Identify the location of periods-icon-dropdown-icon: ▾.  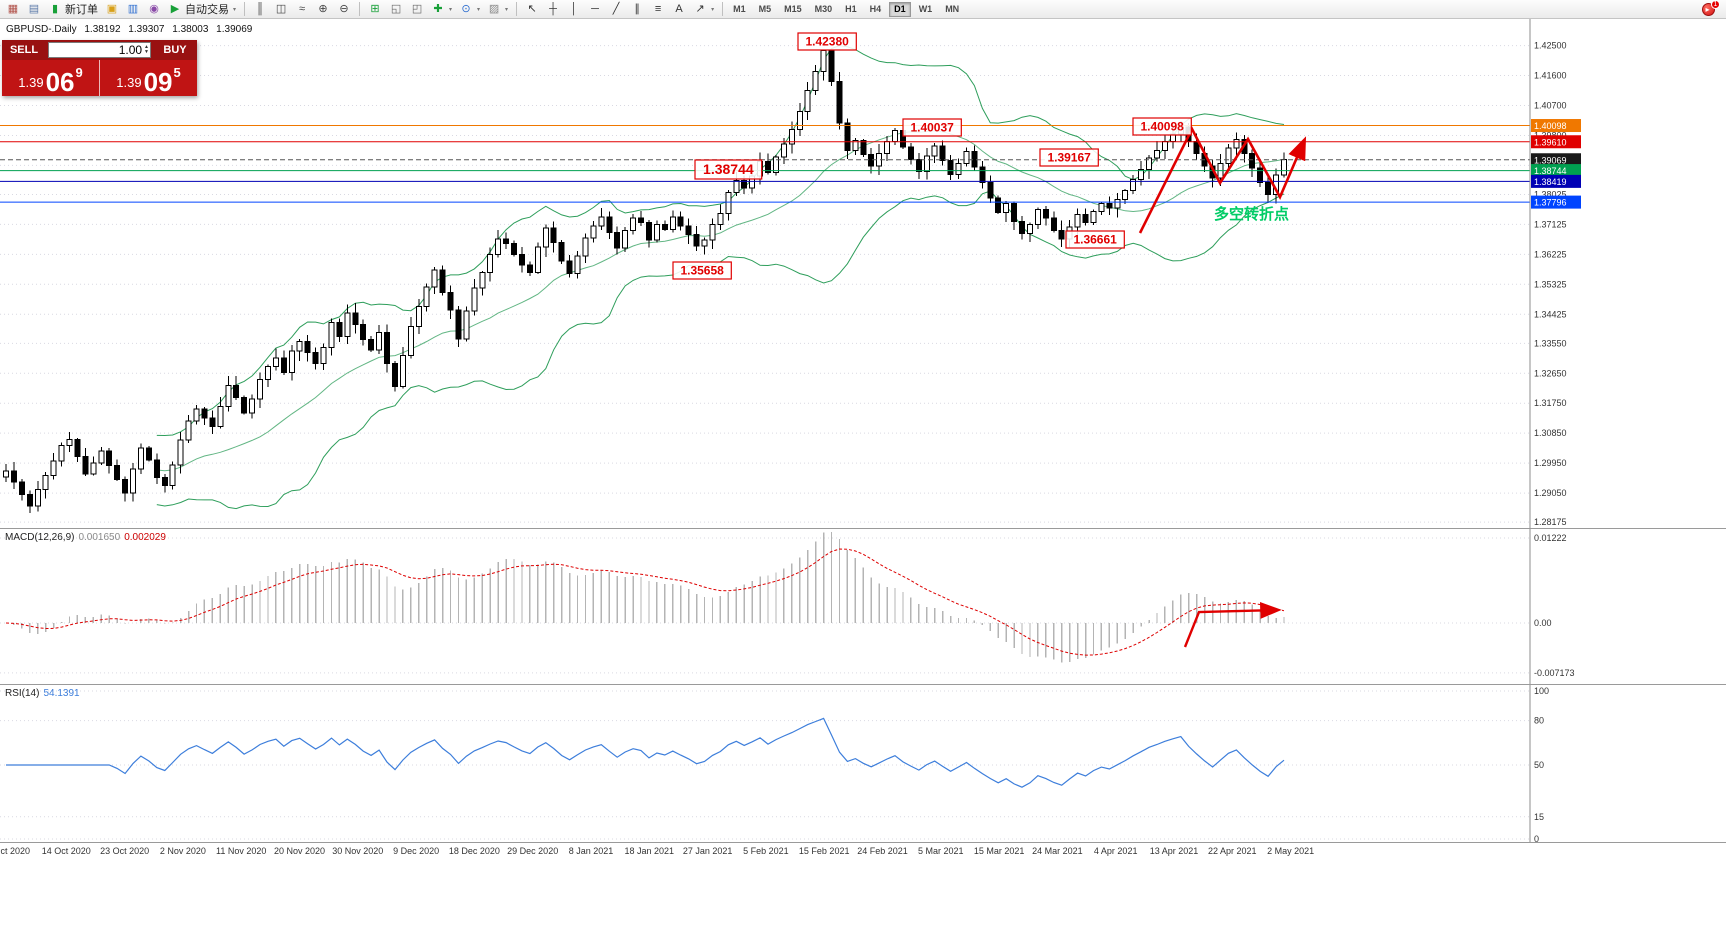
(479, 9).